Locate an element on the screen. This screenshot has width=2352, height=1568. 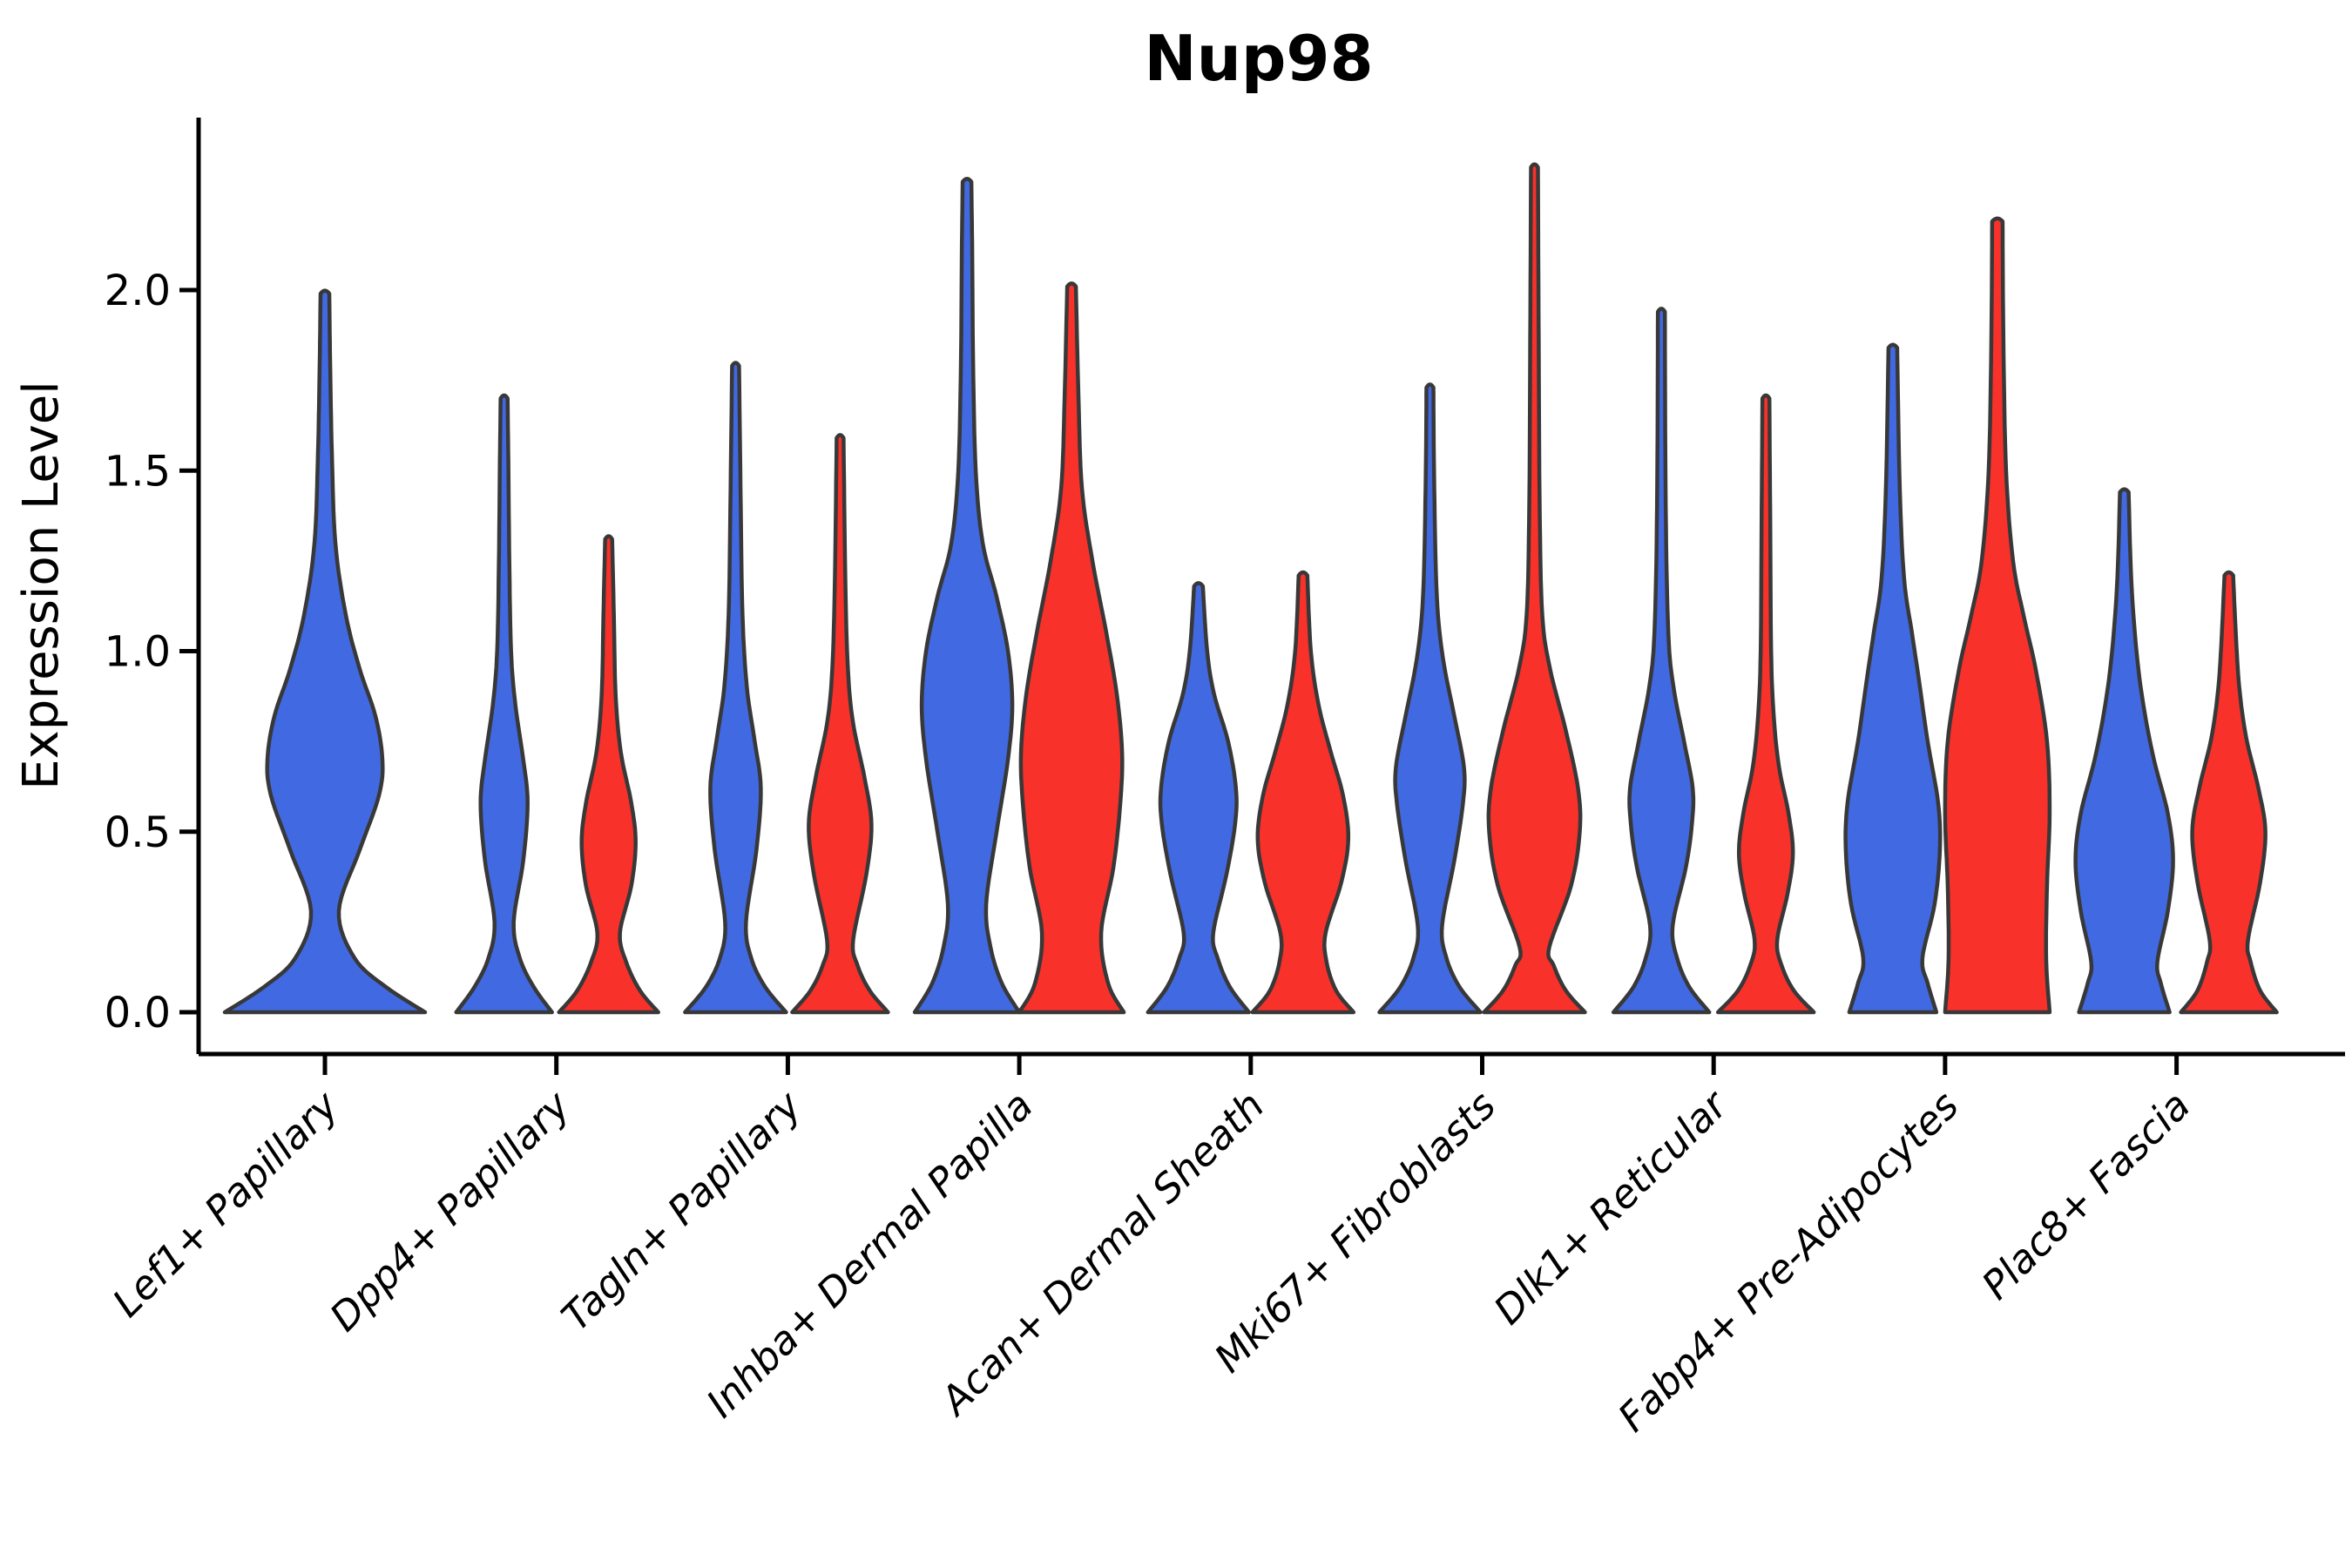
violin-blue-dlk1-reticular is located at coordinates (1661, 661).